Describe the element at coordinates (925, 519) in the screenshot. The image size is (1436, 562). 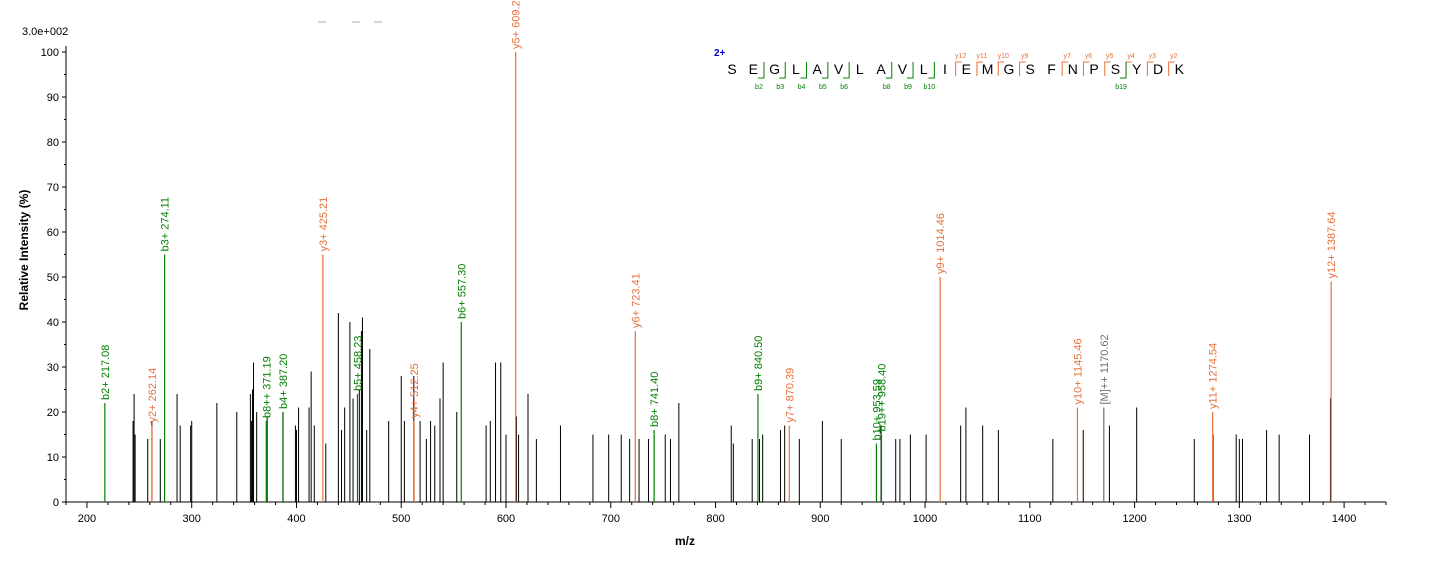
I see `x-tick-label: 1000` at that location.